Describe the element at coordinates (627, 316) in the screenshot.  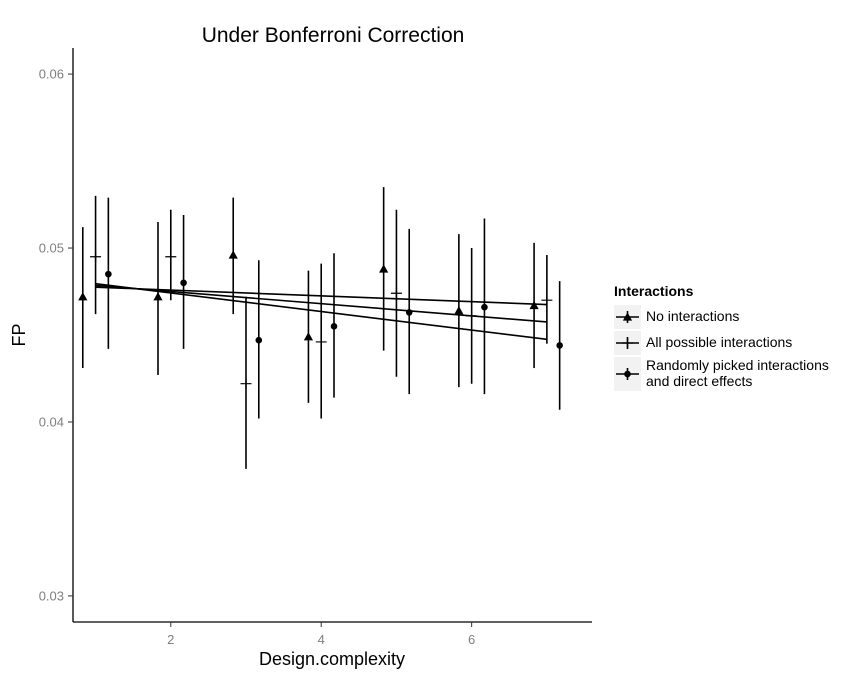
I see `legend-marker-triangle` at that location.